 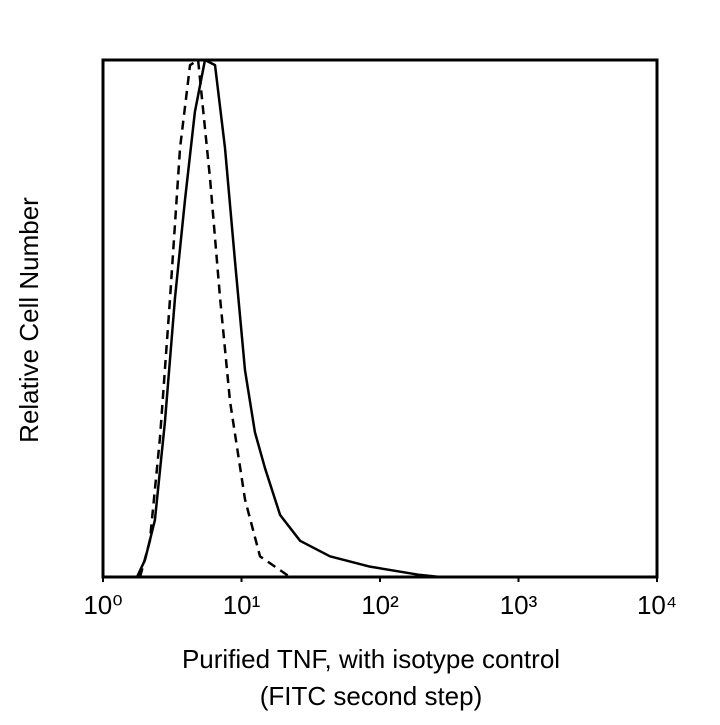 I want to click on x-axis-label: Purified TNF, with isotype control, so click(x=371, y=659).